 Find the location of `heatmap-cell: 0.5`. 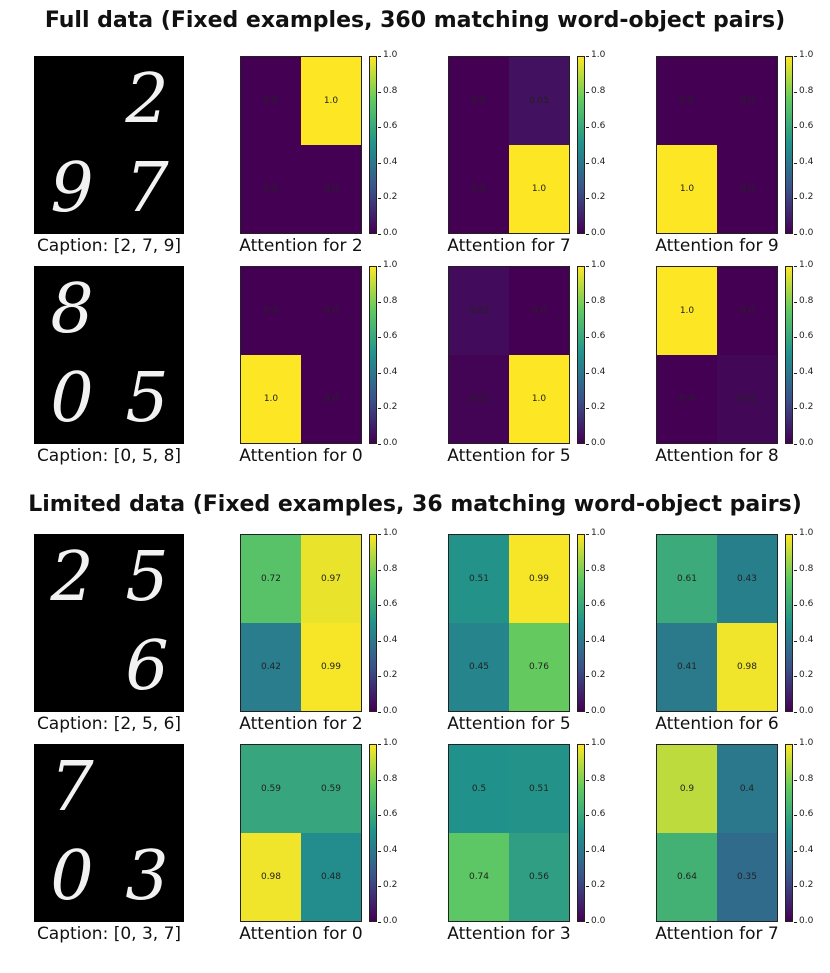

heatmap-cell: 0.5 is located at coordinates (479, 789).